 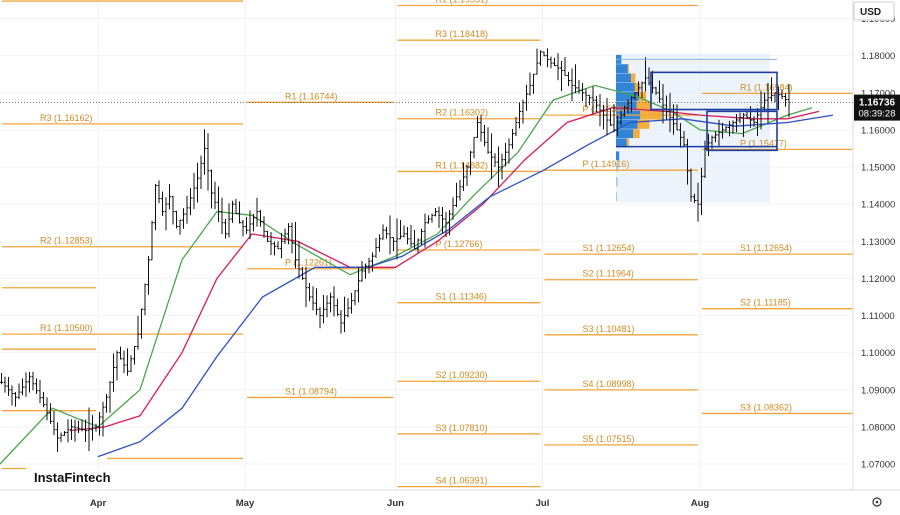 I want to click on pivot-label: R2 (1.16302), so click(x=462, y=113).